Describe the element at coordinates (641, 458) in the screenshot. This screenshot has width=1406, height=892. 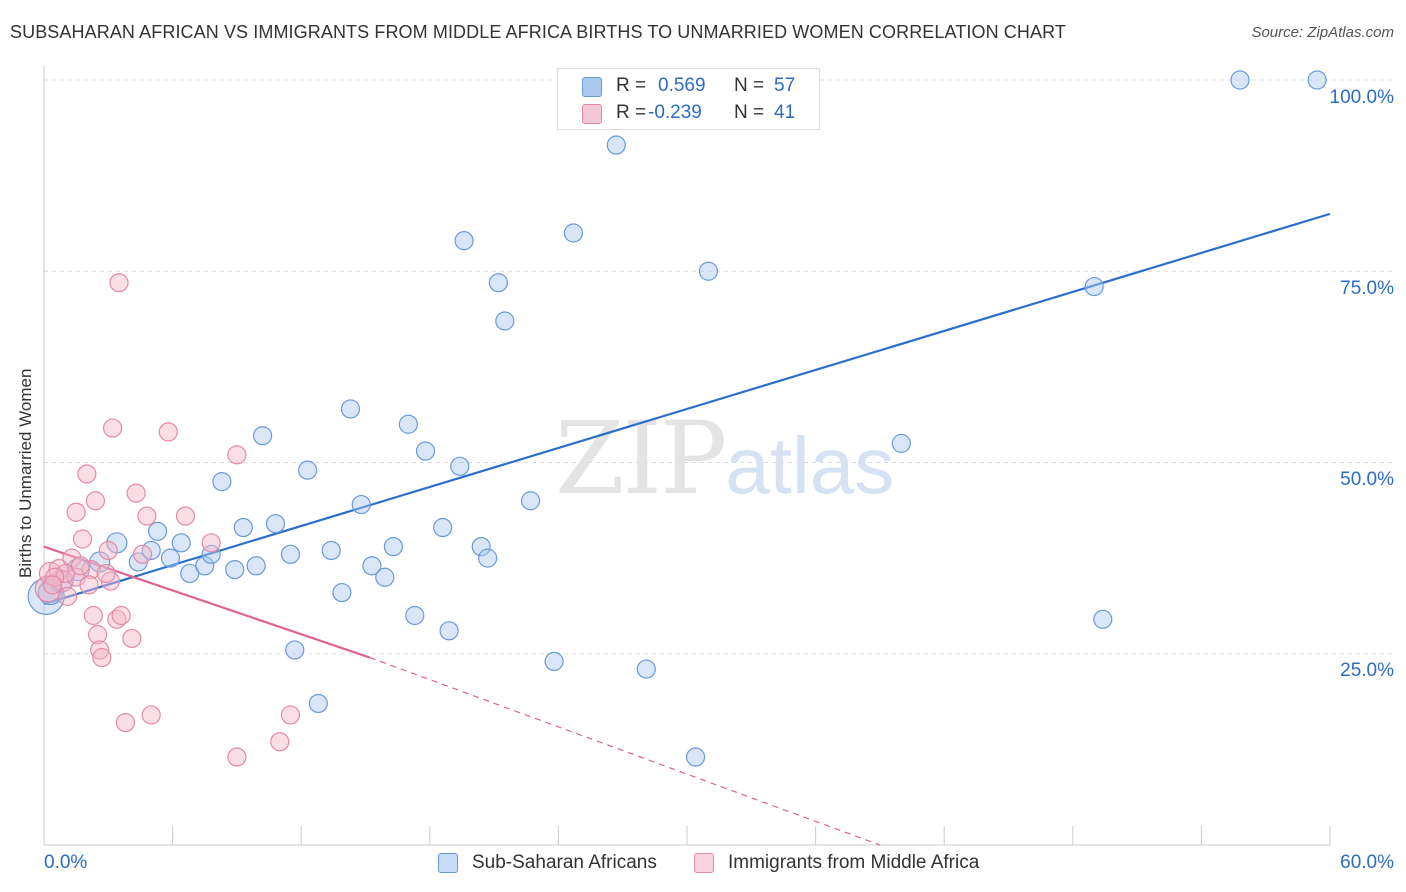
I see `watermark-zip: ZIP` at that location.